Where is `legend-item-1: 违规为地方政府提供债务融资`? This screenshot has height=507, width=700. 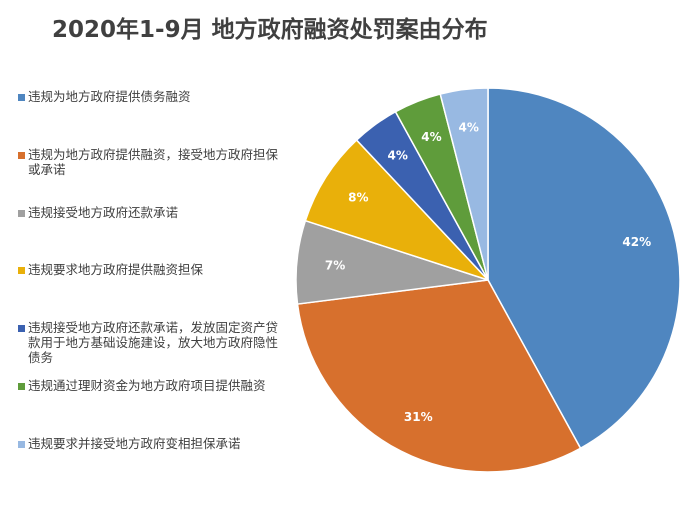 legend-item-1: 违规为地方政府提供债务融资 is located at coordinates (153, 96).